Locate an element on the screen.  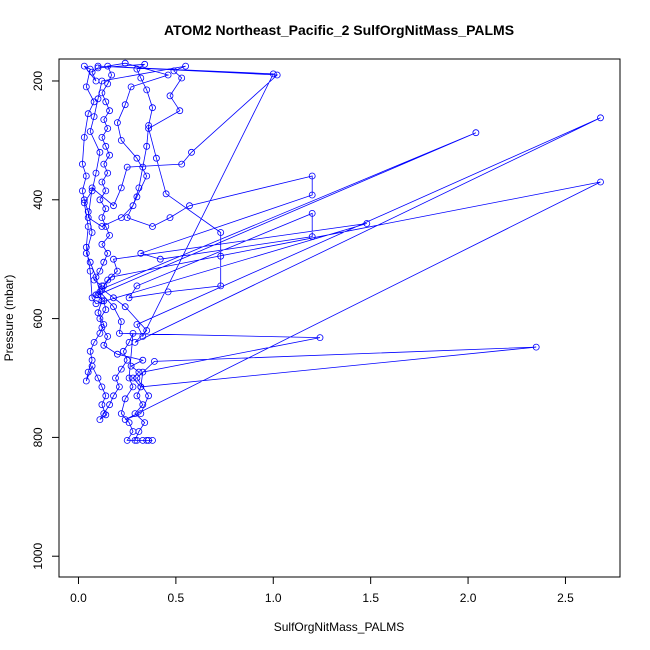
x-tick-label: 2.5 is located at coordinates (565, 598).